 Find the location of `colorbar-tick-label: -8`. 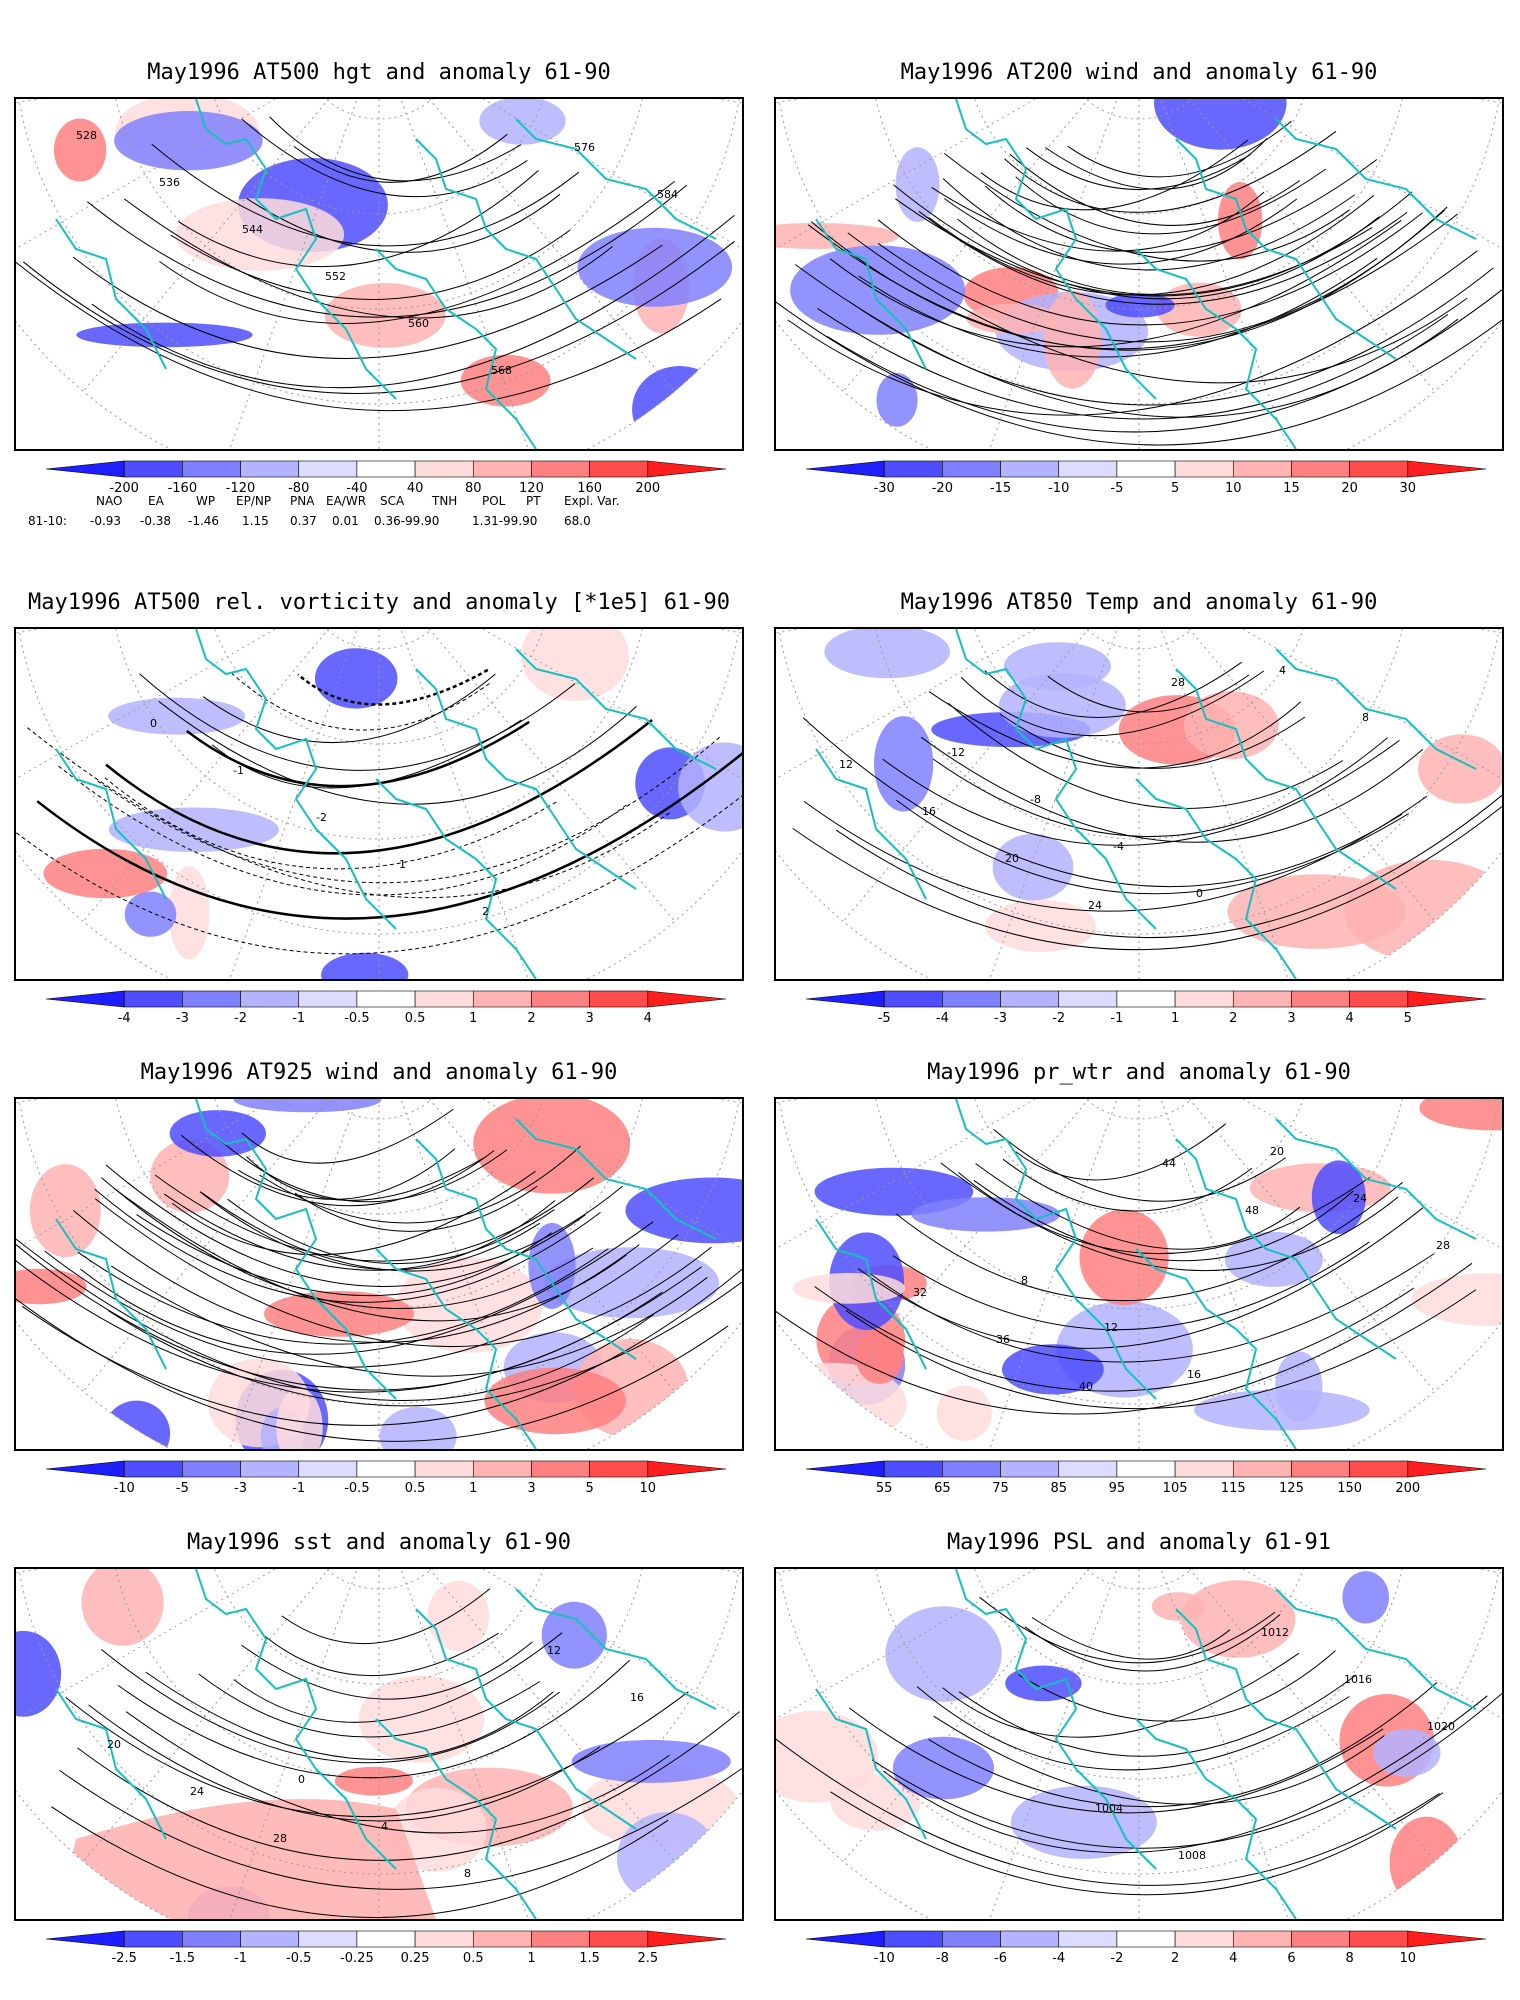

colorbar-tick-label: -8 is located at coordinates (942, 1958).